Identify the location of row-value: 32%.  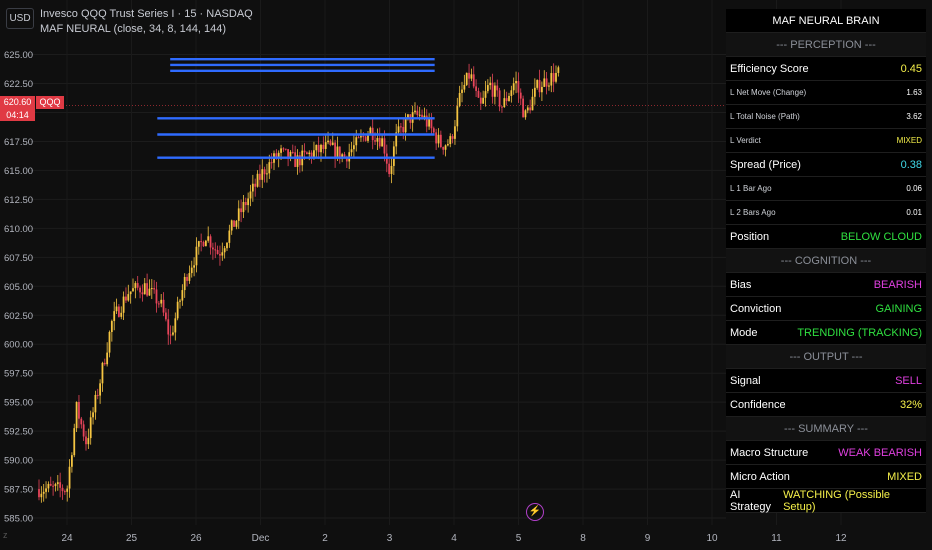
(910, 404).